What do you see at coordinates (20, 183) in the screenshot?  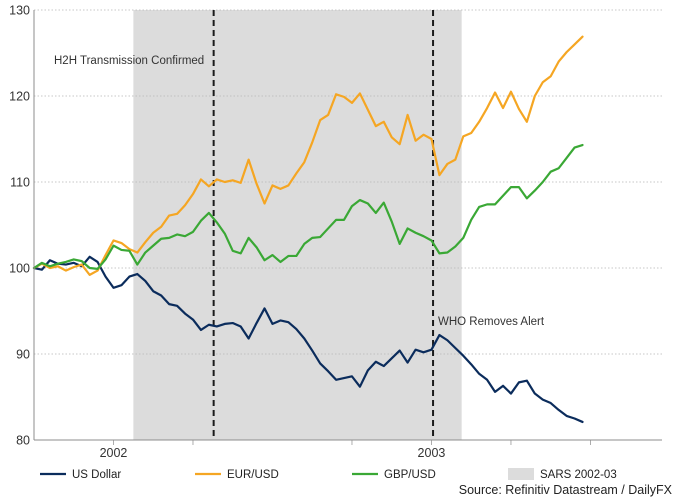 I see `y-tick-label: 110` at bounding box center [20, 183].